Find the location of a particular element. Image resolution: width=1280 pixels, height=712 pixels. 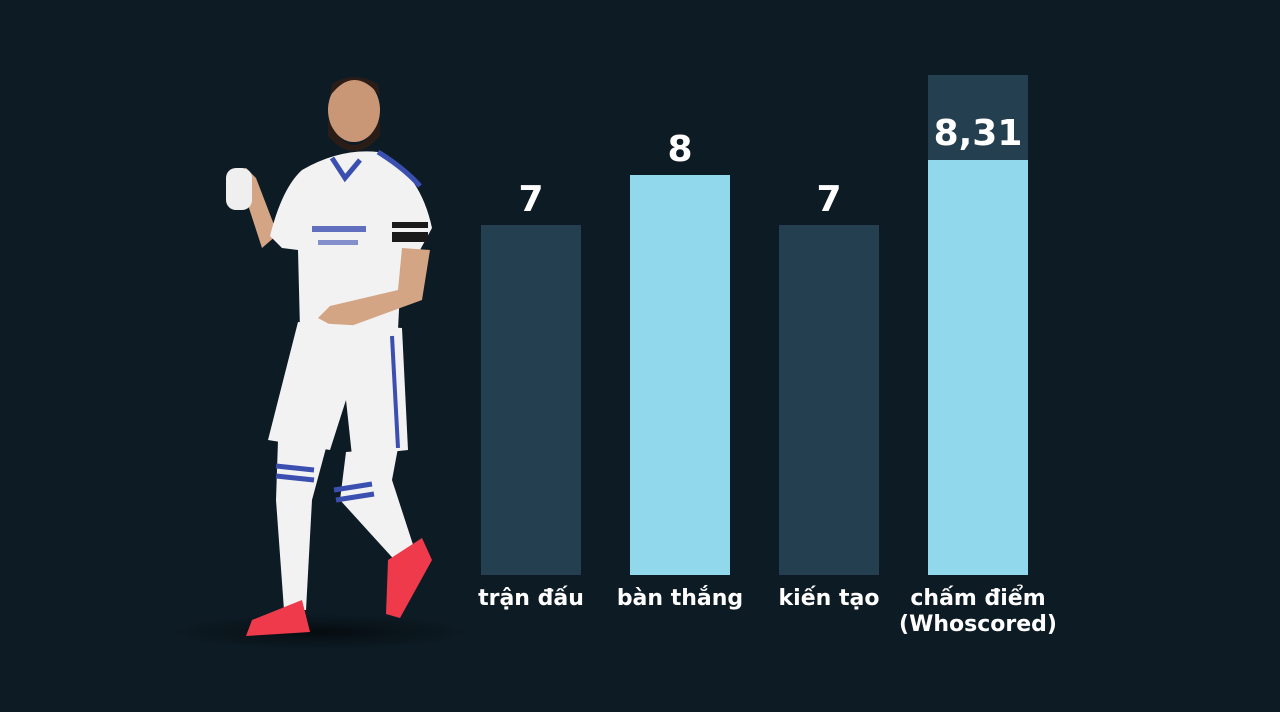

category-label: trận đấu is located at coordinates (531, 598).